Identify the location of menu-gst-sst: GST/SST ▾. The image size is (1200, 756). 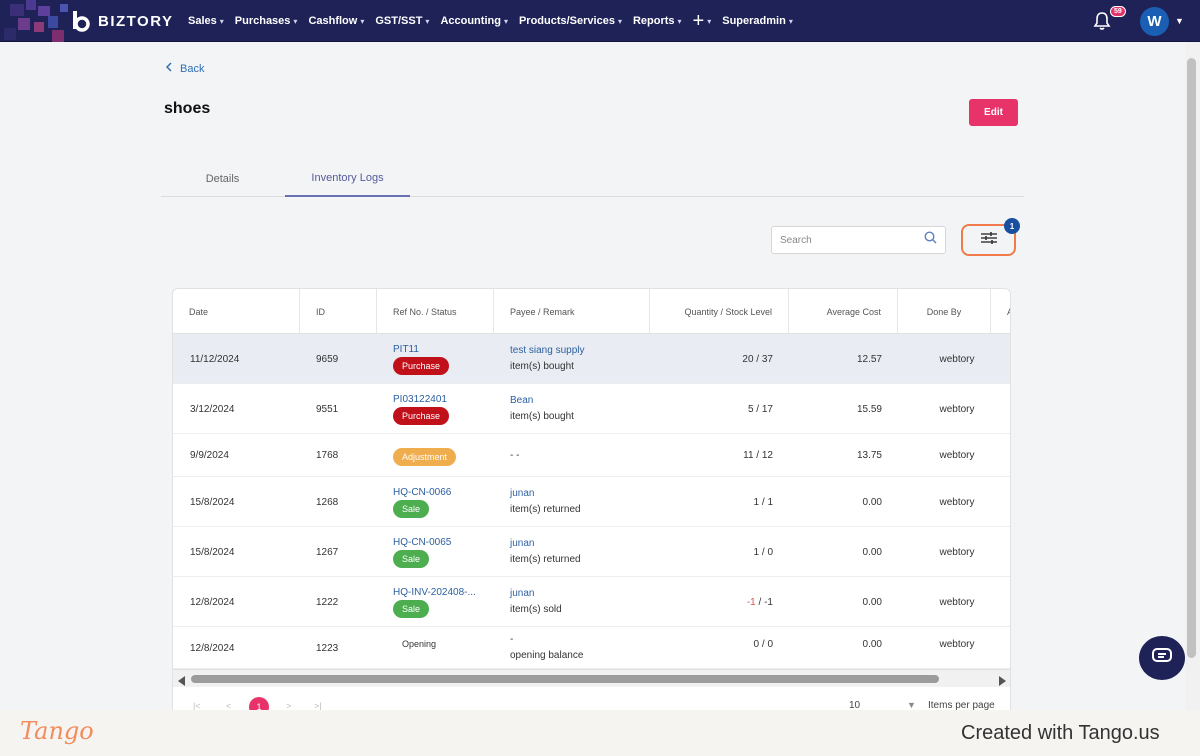
(402, 21).